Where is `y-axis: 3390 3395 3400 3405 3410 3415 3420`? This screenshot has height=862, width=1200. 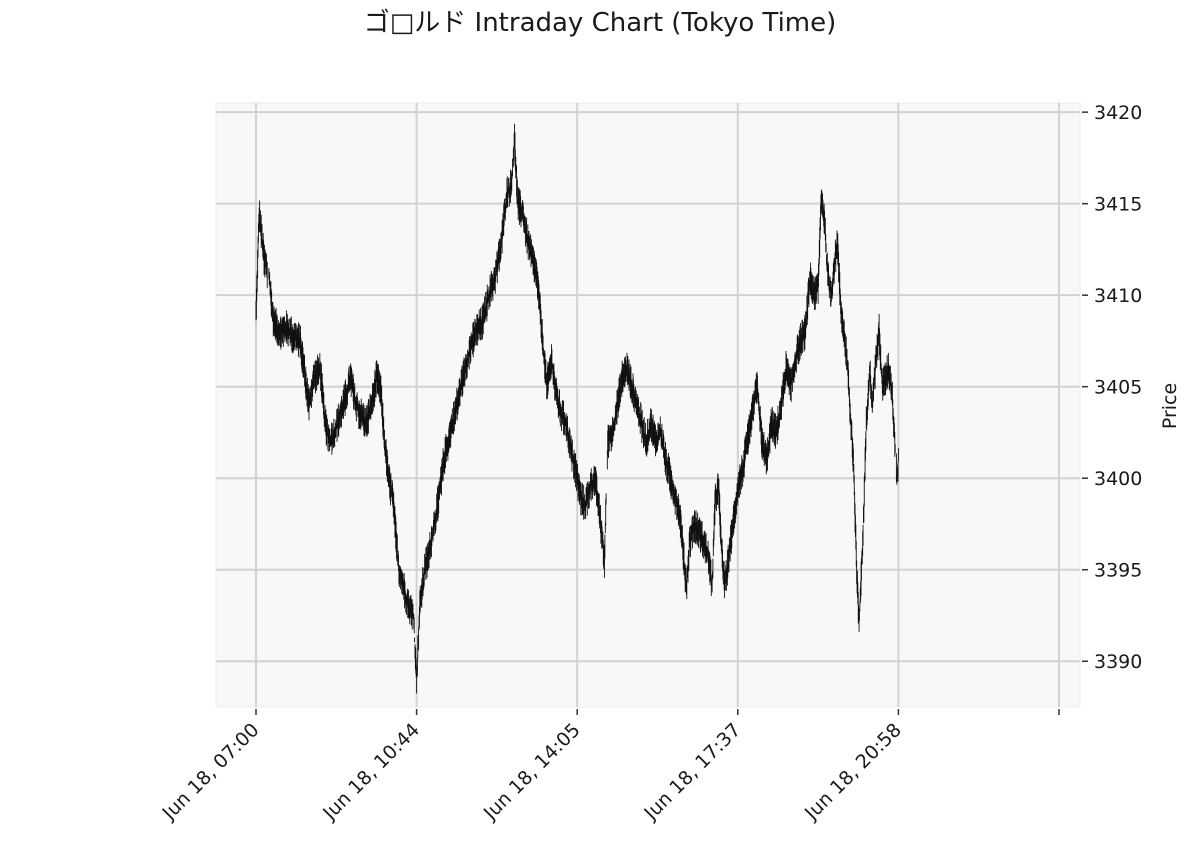 y-axis: 3390 3395 3400 3405 3410 3415 3420 is located at coordinates (1112, 387).